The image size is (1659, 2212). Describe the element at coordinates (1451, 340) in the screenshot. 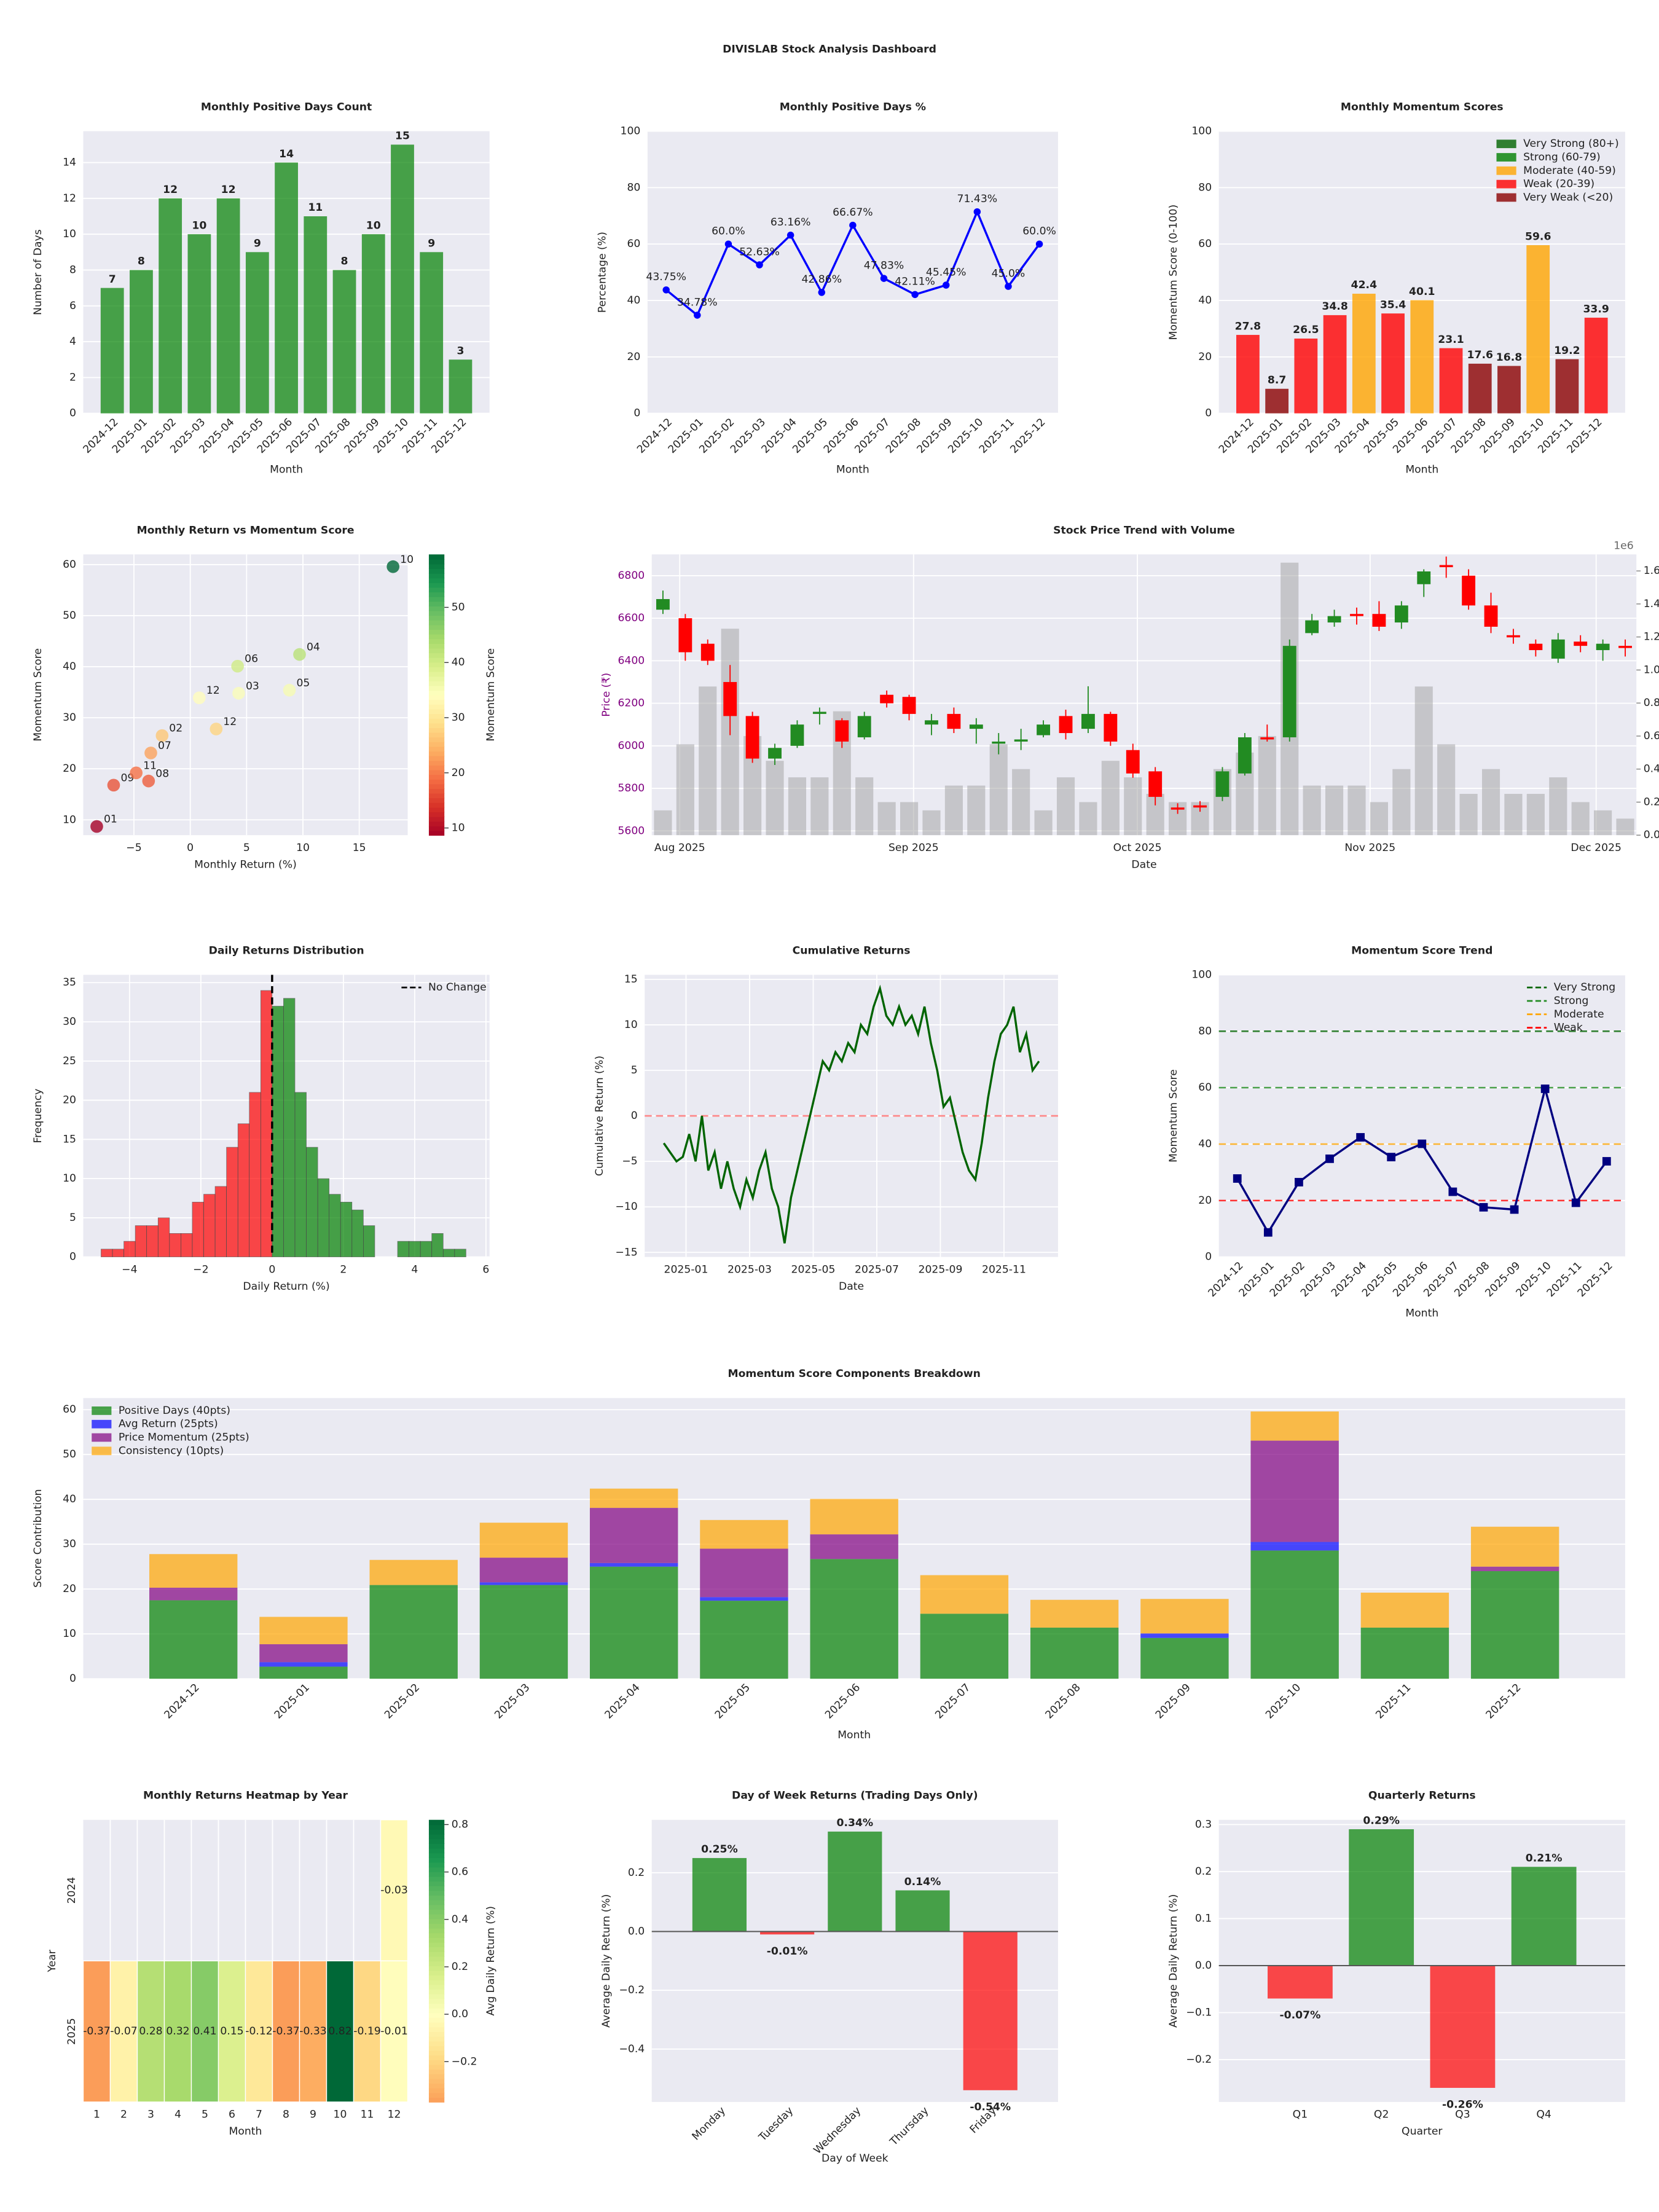

I see `value-label: 23.1` at that location.